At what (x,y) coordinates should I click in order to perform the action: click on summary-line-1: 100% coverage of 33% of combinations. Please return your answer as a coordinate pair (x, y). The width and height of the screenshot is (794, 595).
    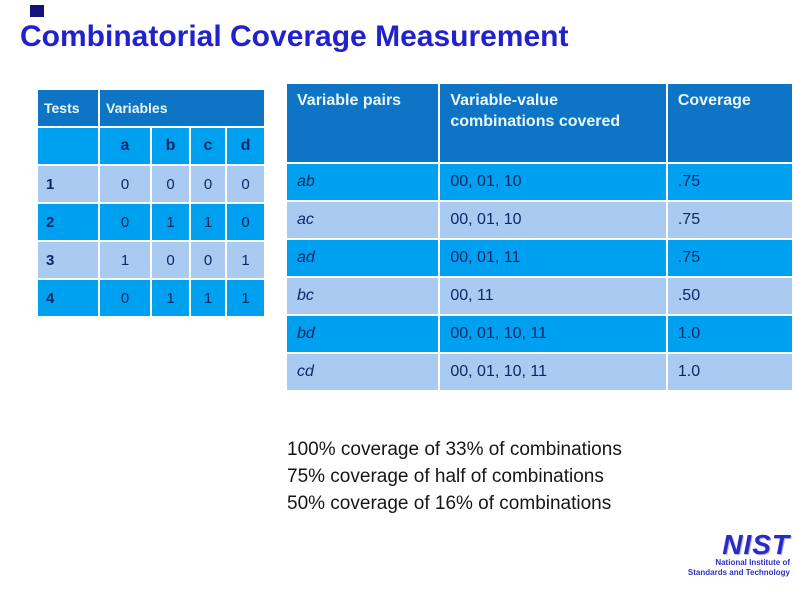
    Looking at the image, I should click on (454, 449).